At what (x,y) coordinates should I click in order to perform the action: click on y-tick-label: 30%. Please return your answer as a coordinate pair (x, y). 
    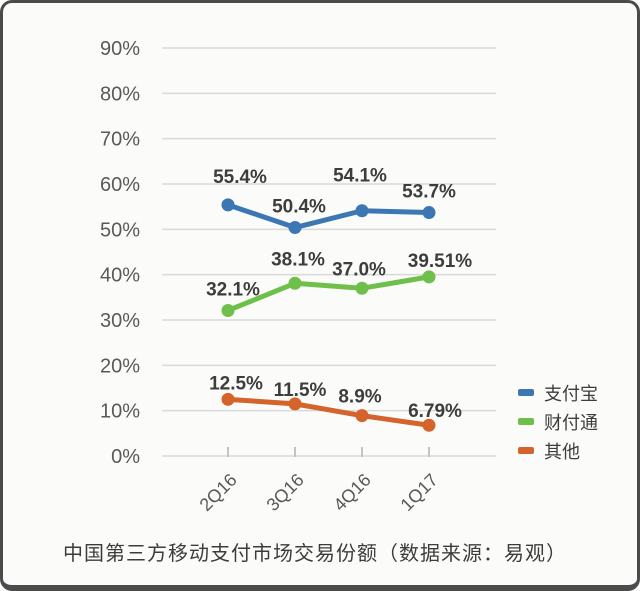
    Looking at the image, I should click on (120, 321).